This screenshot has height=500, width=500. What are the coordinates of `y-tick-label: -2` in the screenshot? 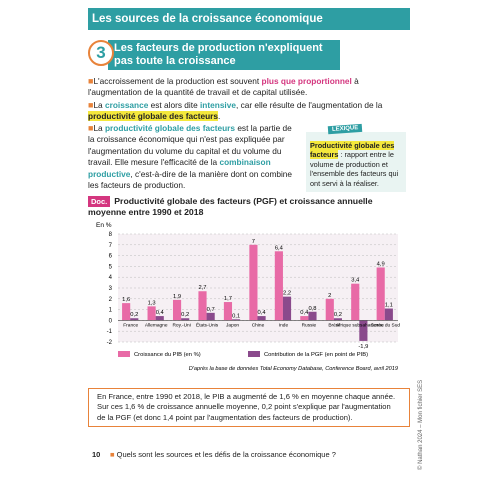 It's located at (110, 343).